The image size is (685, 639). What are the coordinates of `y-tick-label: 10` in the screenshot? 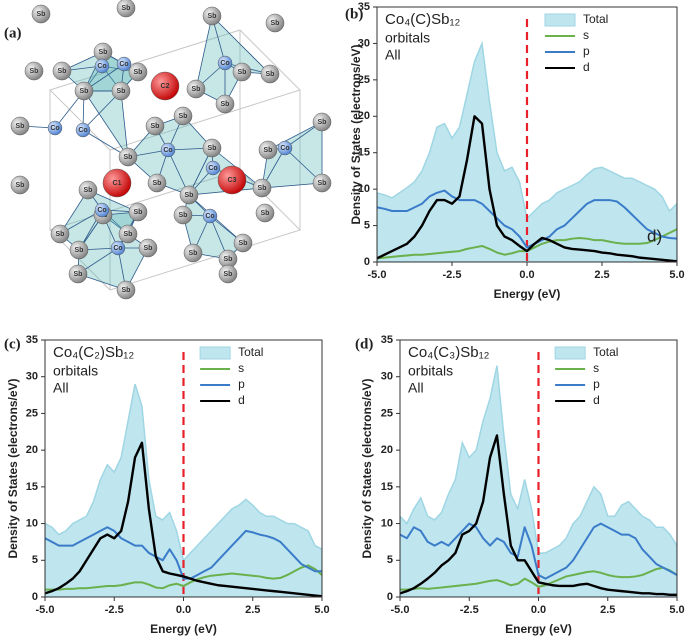 It's located at (364, 189).